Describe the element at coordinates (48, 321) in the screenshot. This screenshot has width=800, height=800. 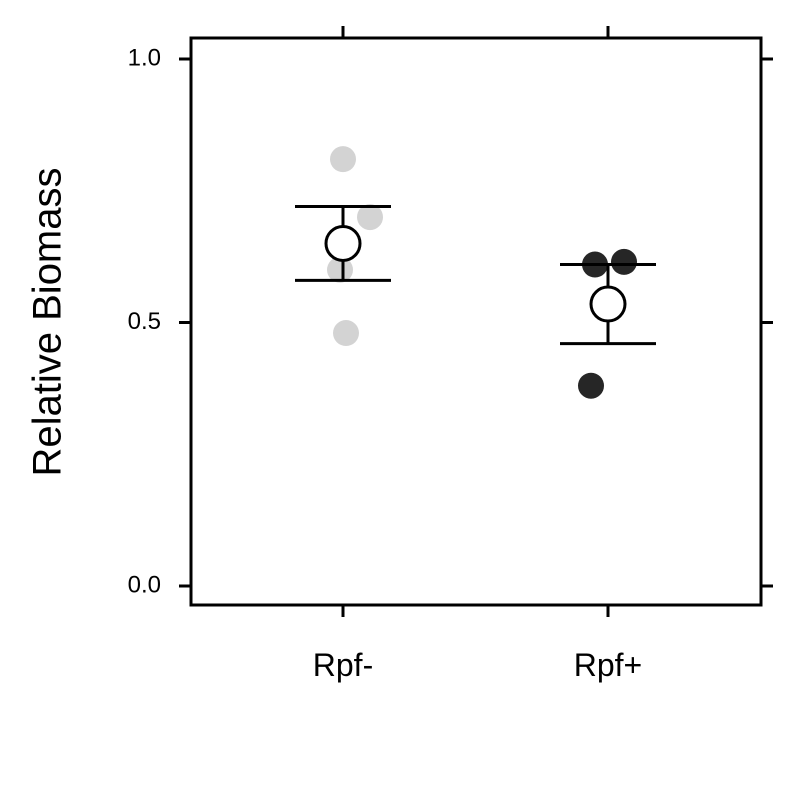
I see `y-axis-title: Relative Biomass` at that location.